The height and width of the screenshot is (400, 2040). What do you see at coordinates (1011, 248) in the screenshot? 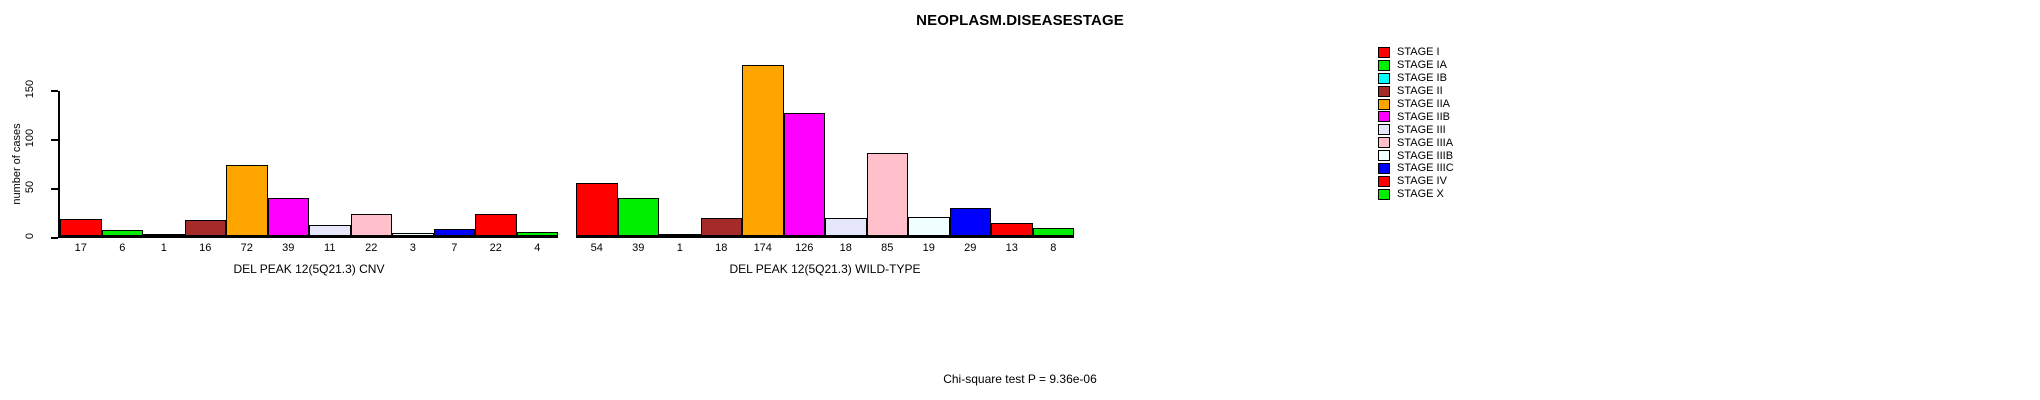
I see `x-tick-label: 13` at bounding box center [1011, 248].